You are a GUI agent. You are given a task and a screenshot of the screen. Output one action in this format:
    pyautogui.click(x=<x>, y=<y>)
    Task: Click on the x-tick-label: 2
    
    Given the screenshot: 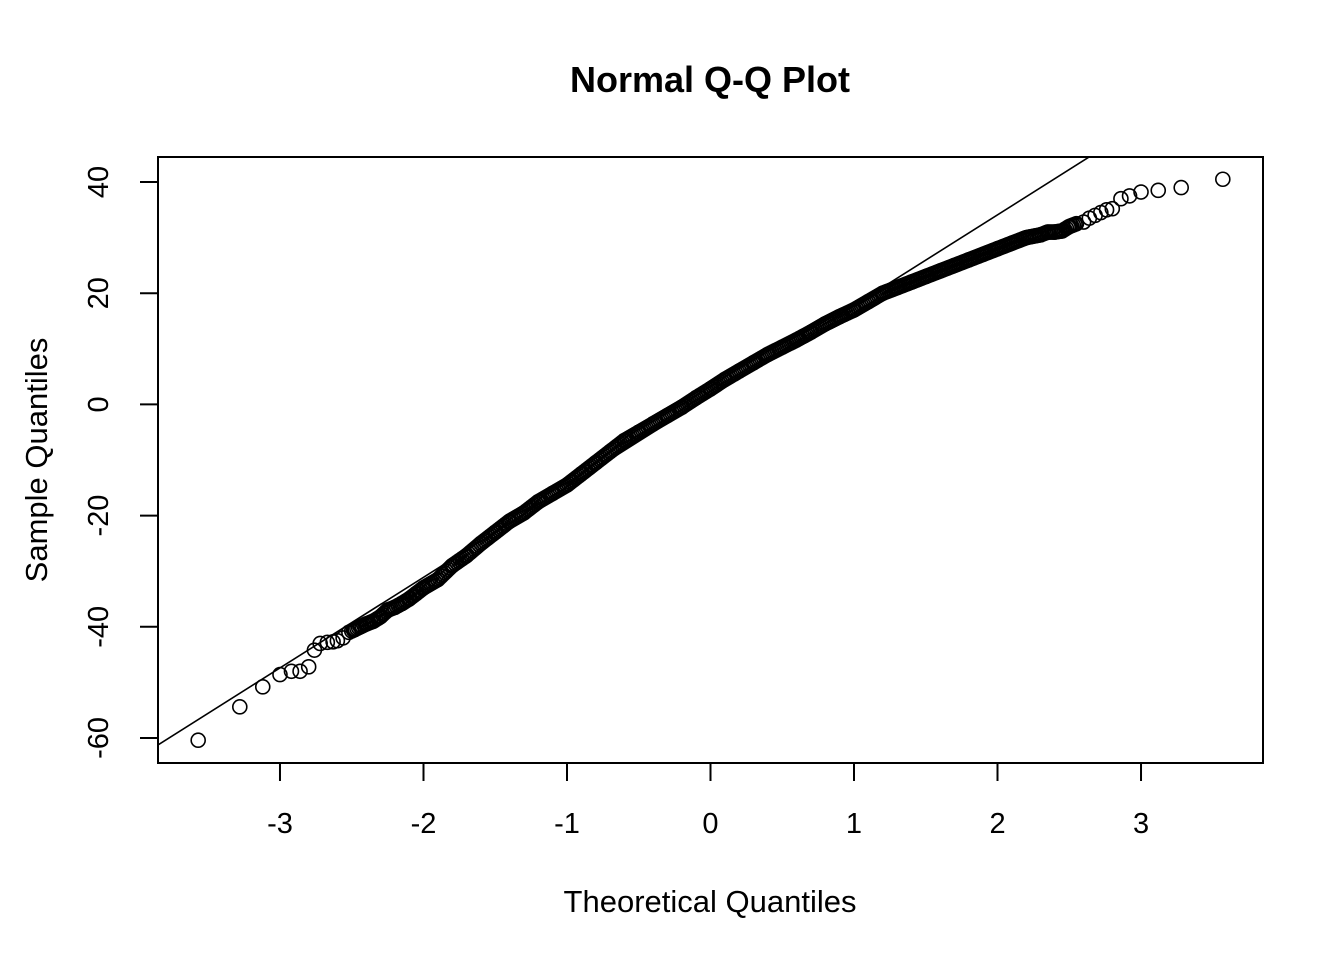 What is the action you would take?
    pyautogui.click(x=997, y=824)
    